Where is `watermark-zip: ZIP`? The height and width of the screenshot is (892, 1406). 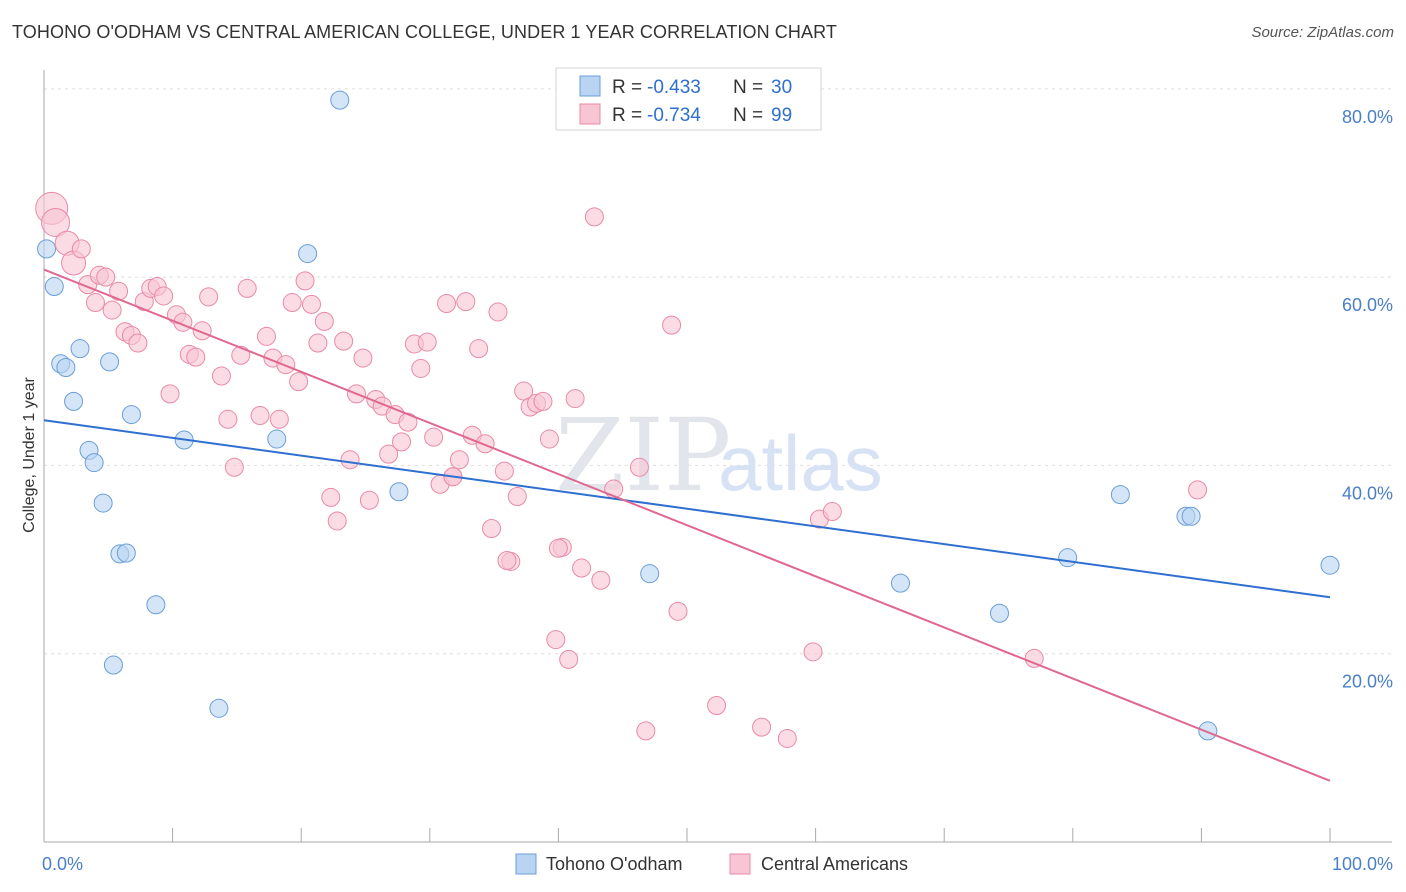 watermark-zip: ZIP is located at coordinates (643, 455).